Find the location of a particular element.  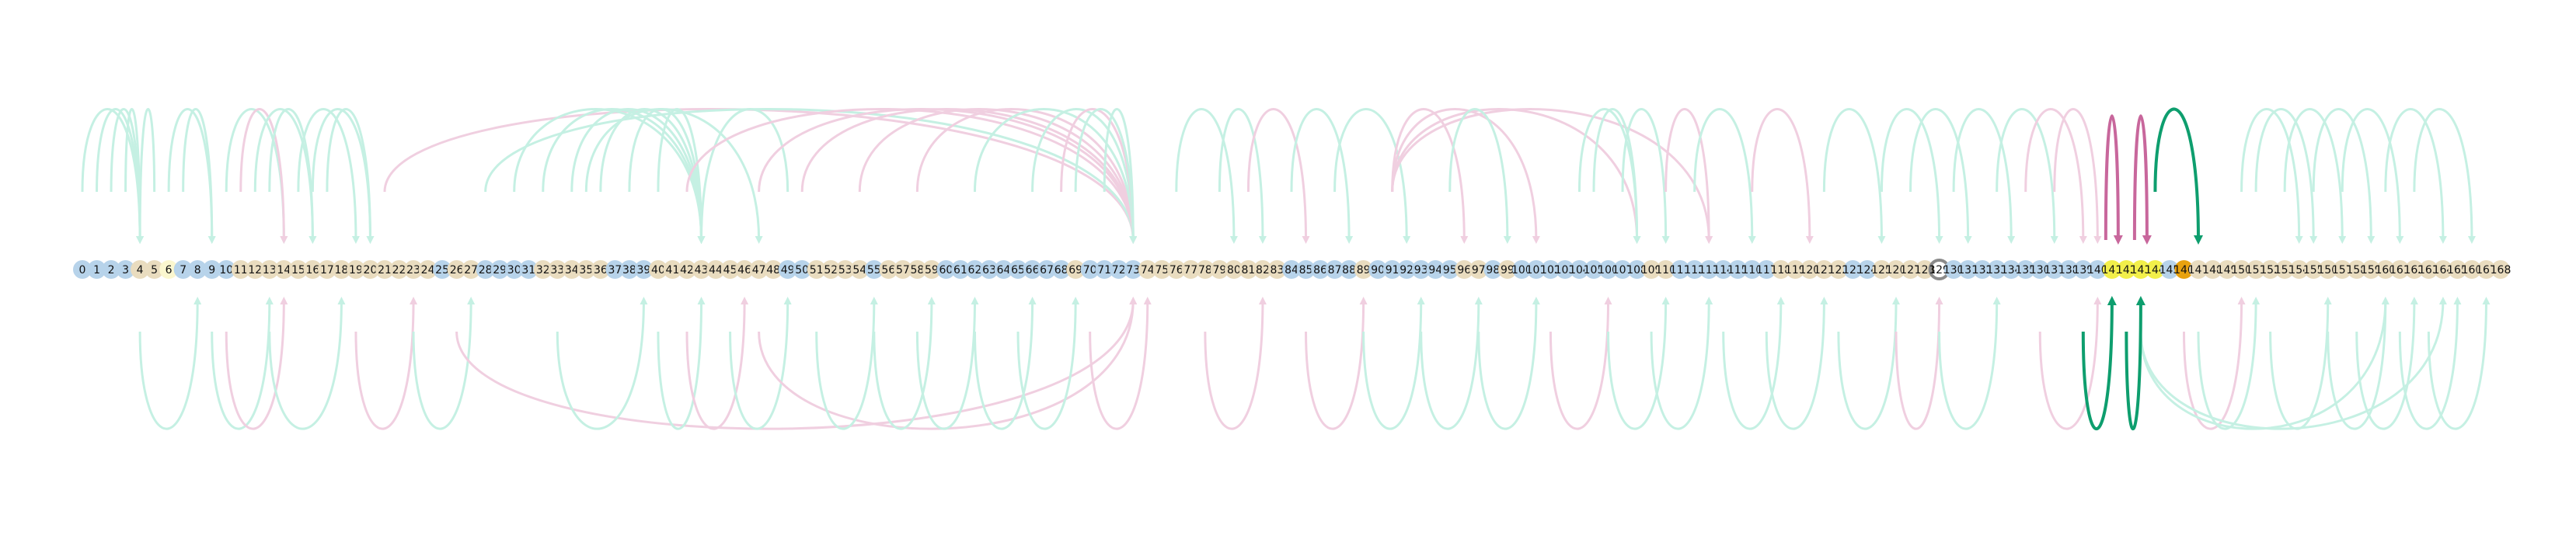

node-label: 124 is located at coordinates (1867, 270).